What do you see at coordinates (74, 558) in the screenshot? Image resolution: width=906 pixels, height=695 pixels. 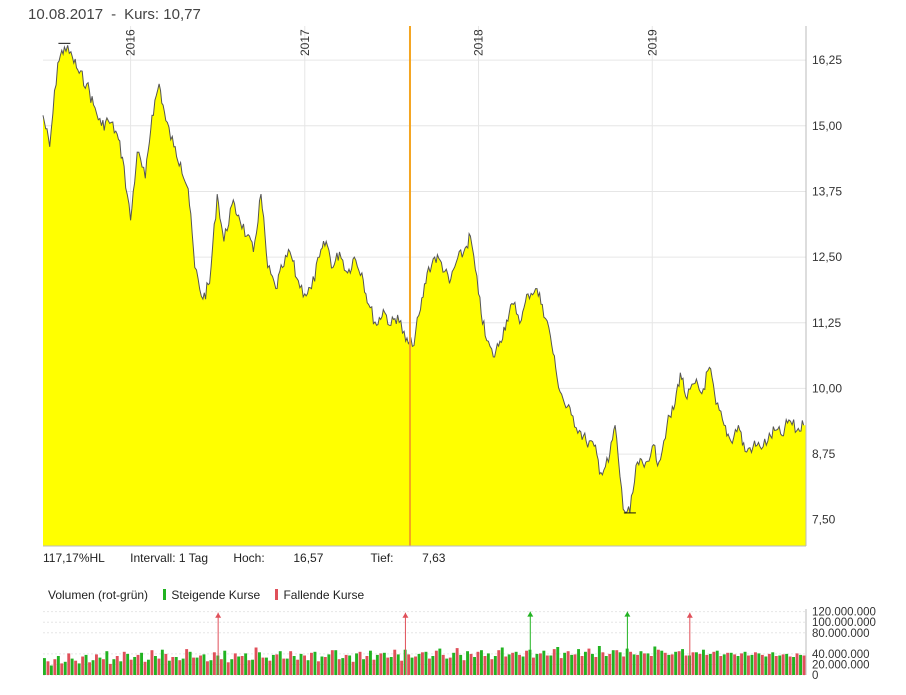 I see `range-stat: 117,17%HL` at bounding box center [74, 558].